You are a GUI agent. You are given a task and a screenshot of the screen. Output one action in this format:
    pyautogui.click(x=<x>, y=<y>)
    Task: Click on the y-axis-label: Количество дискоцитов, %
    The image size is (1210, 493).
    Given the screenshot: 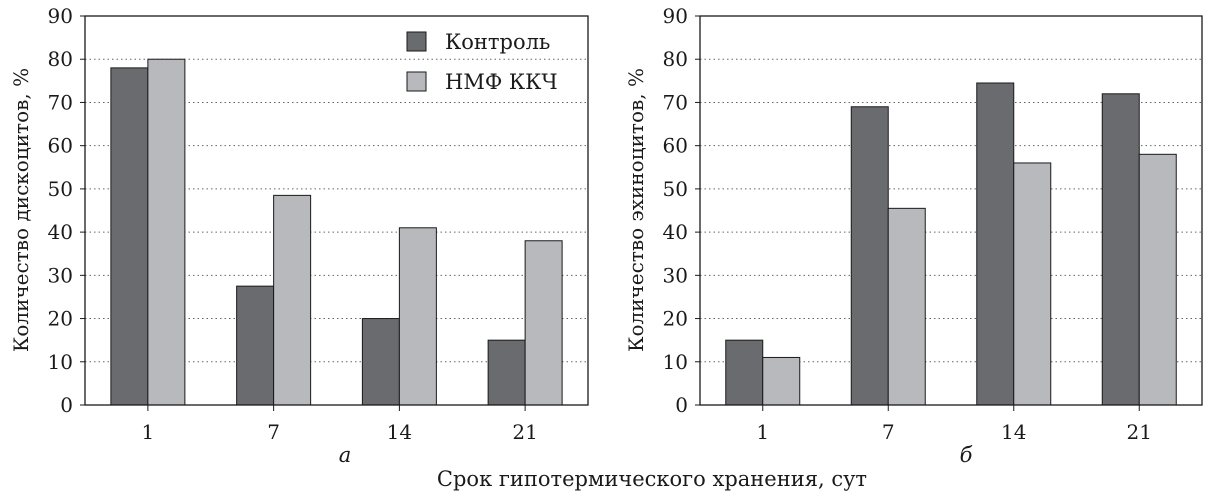 What is the action you would take?
    pyautogui.click(x=21, y=210)
    